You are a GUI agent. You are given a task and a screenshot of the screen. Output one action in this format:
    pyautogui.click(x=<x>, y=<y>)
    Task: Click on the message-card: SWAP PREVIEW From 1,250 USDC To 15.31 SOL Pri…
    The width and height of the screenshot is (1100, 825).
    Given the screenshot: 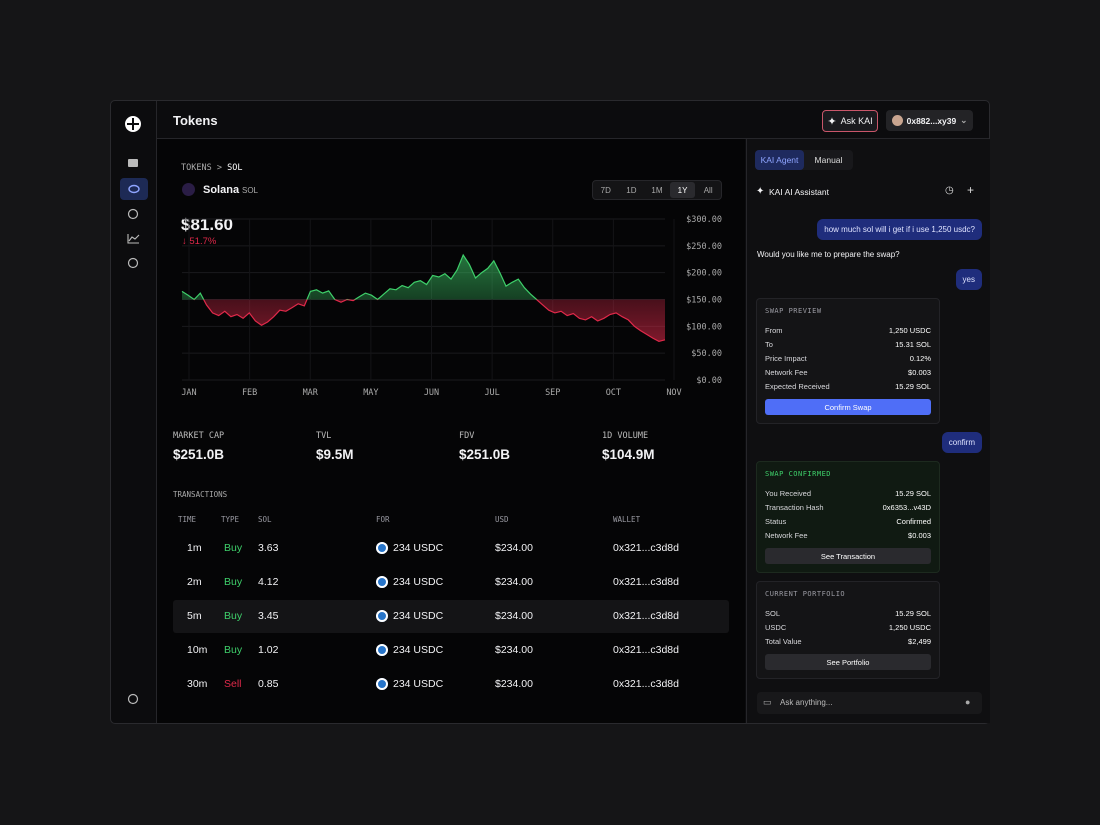 What is the action you would take?
    pyautogui.click(x=848, y=361)
    